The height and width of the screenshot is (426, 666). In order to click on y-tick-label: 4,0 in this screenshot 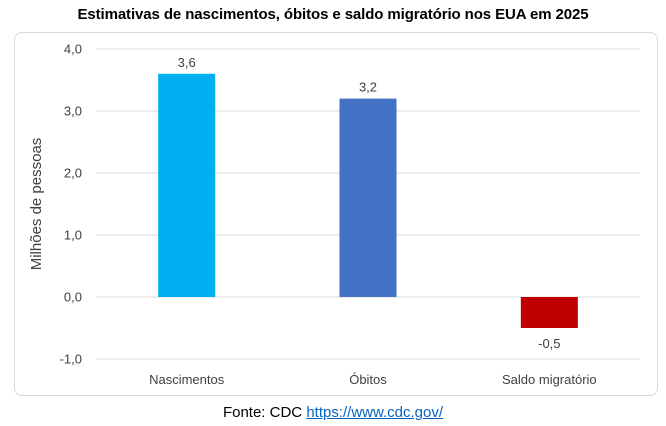, I will do `click(73, 49)`.